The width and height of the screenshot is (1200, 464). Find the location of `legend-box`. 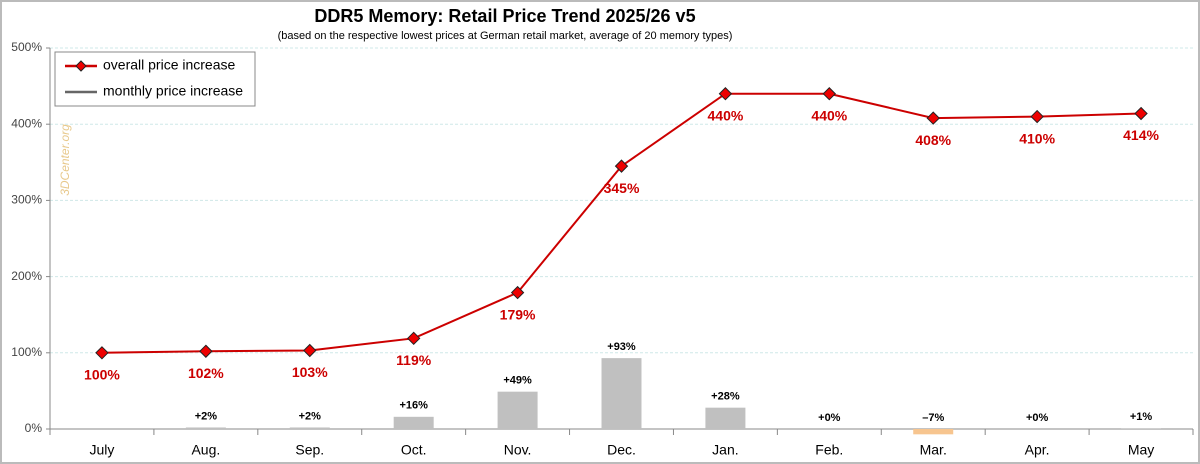

legend-box is located at coordinates (155, 79).